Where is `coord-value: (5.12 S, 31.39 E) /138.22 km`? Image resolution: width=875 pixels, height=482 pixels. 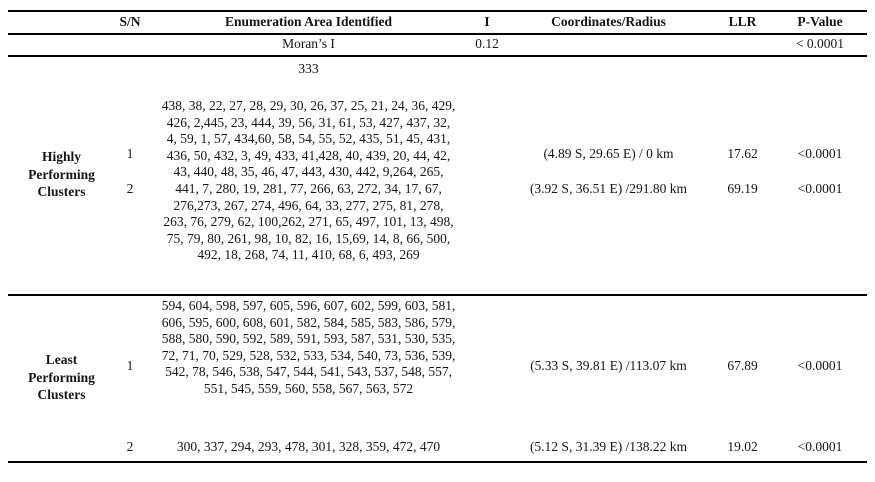 coord-value: (5.12 S, 31.39 E) /138.22 km is located at coordinates (608, 446).